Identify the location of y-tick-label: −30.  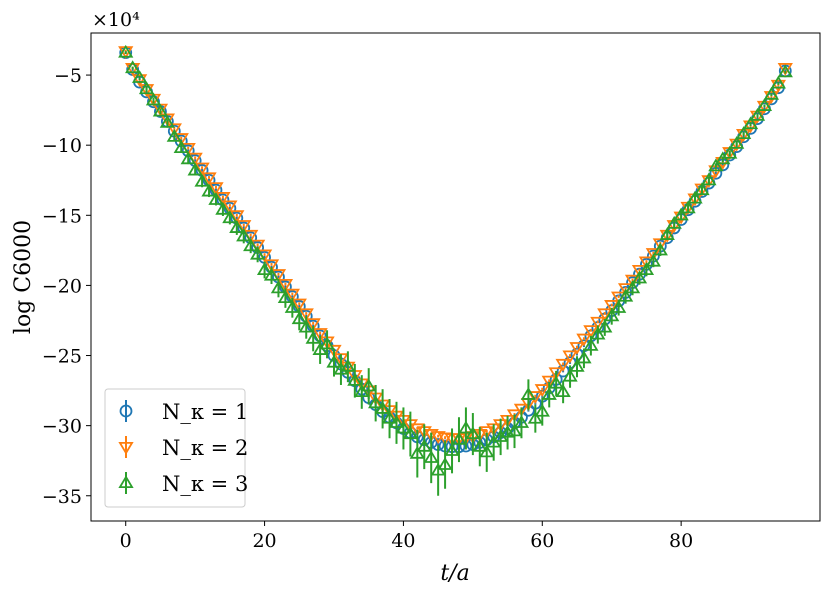
(62, 427).